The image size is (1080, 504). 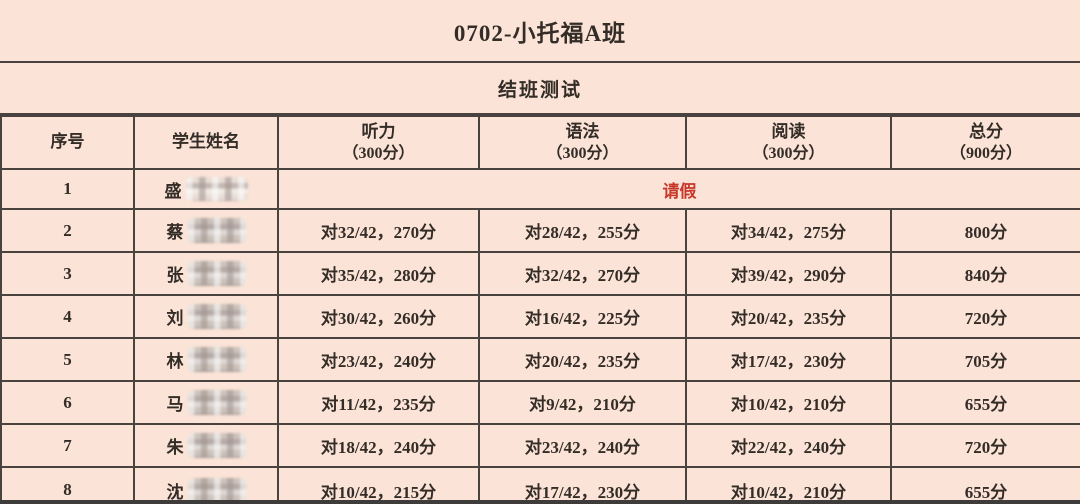 I want to click on col-header-listening: 听力 （300分）, so click(x=378, y=142).